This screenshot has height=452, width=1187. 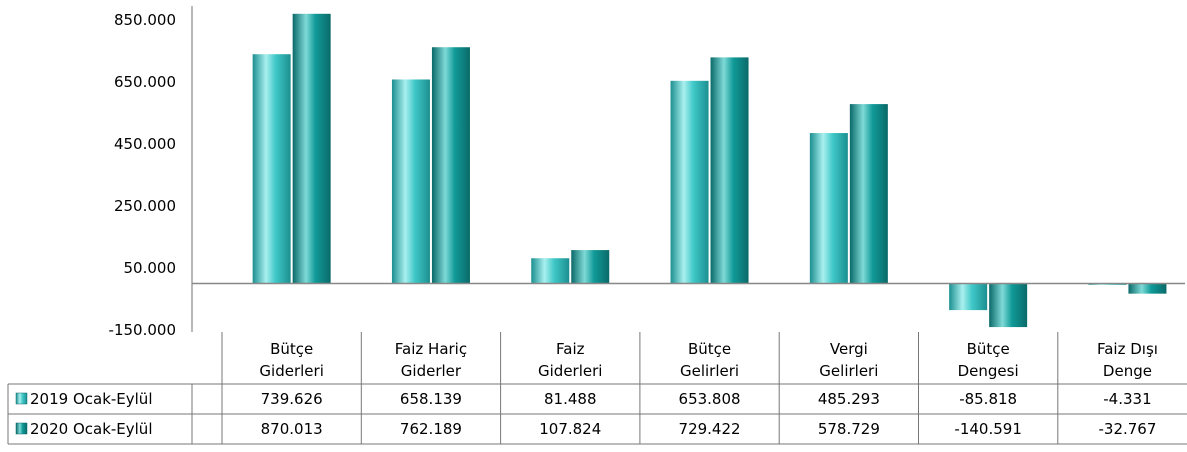 What do you see at coordinates (292, 429) in the screenshot?
I see `table-cell-value: 870.013` at bounding box center [292, 429].